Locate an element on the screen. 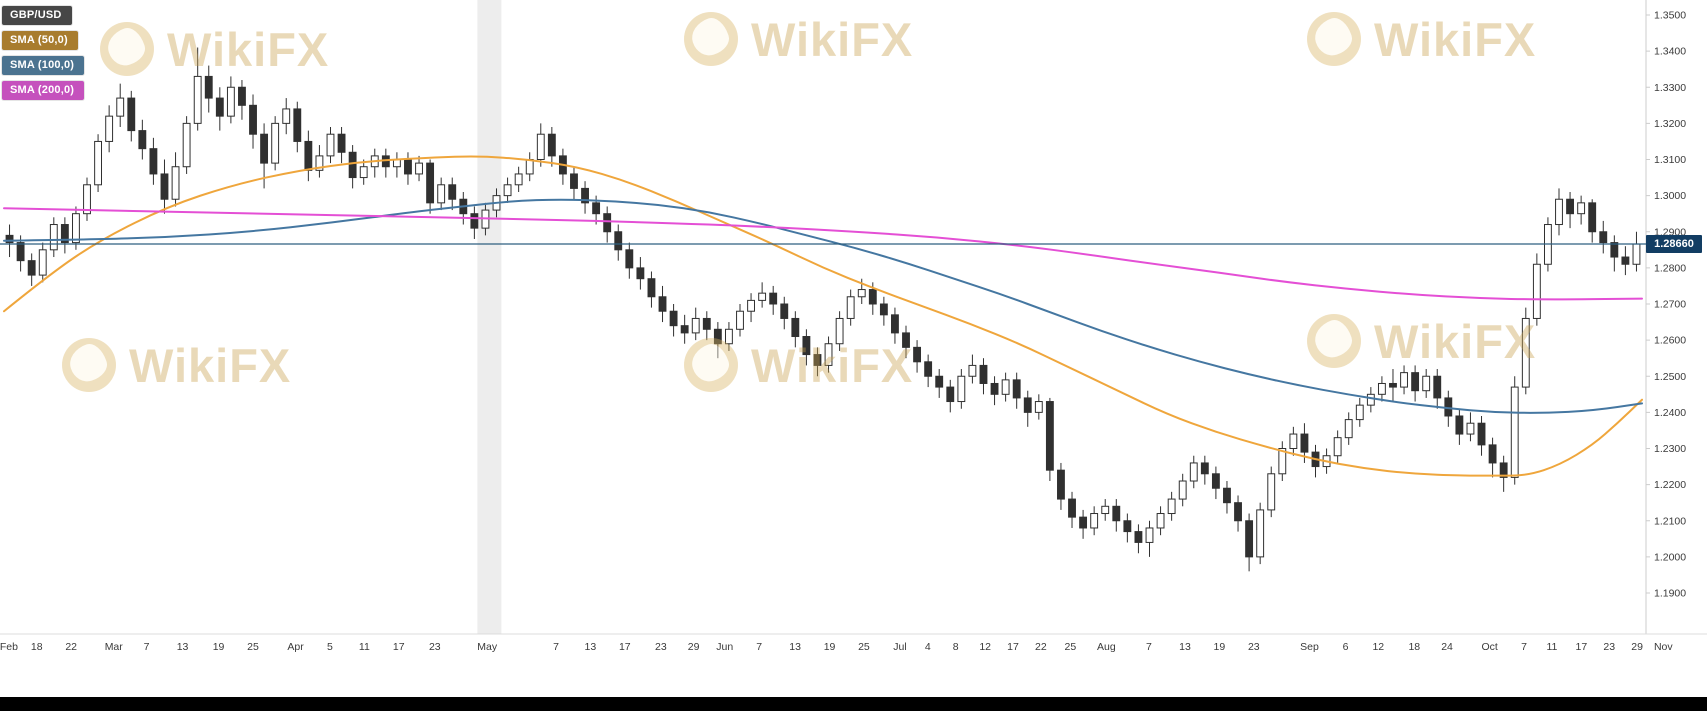 This screenshot has width=1707, height=711. y-axis-label: 1.3500 is located at coordinates (1670, 16).